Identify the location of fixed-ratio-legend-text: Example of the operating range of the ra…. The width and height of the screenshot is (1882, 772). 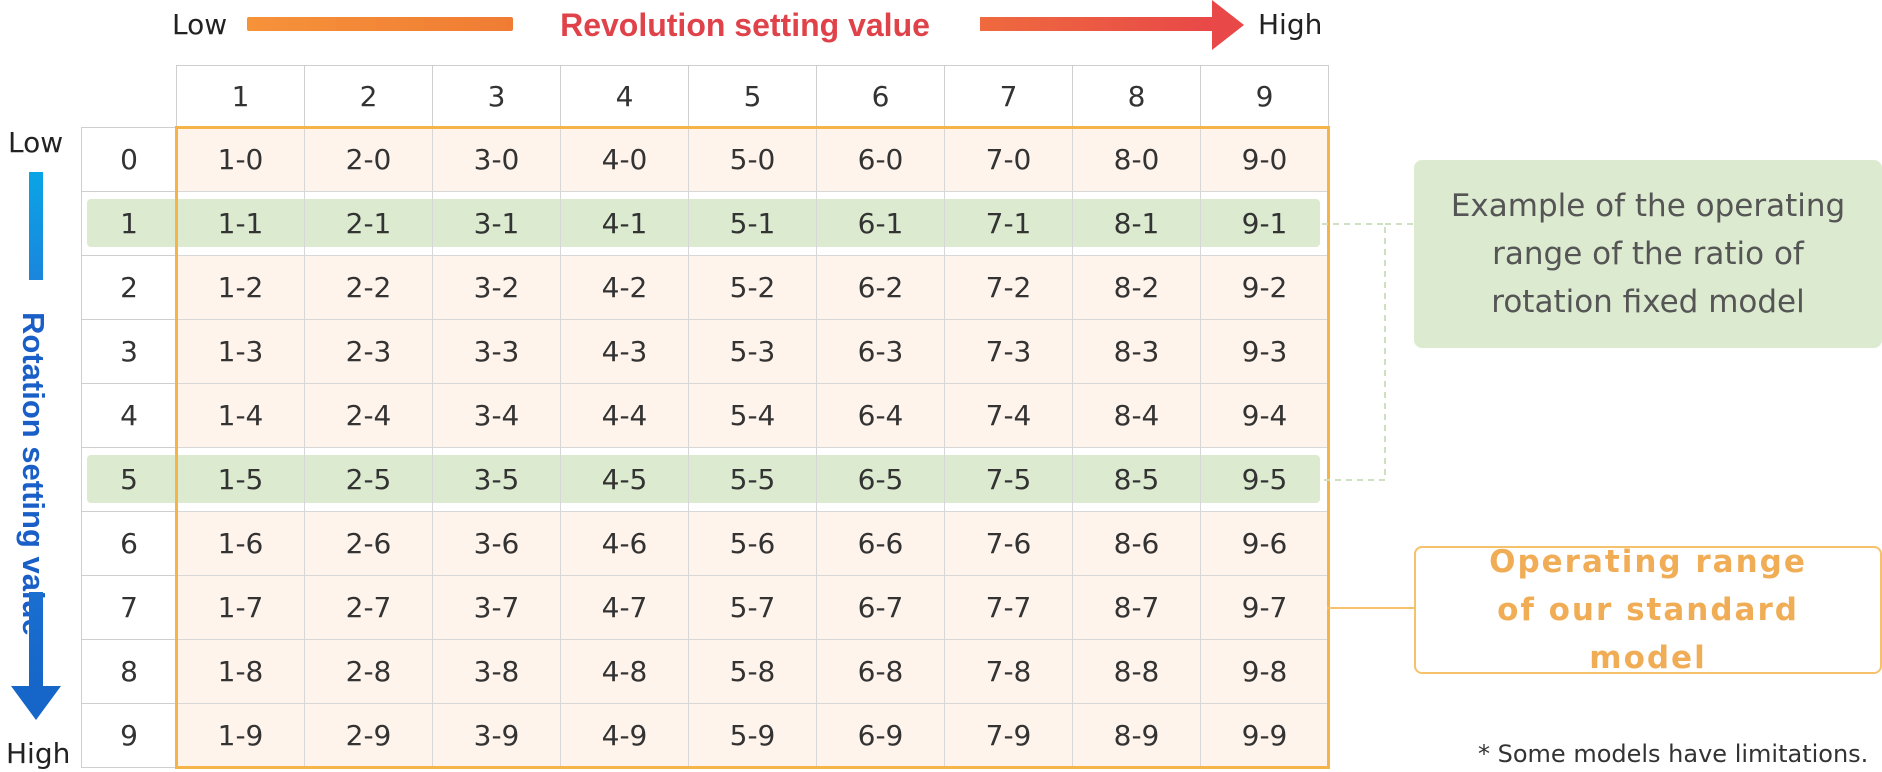
(1648, 254).